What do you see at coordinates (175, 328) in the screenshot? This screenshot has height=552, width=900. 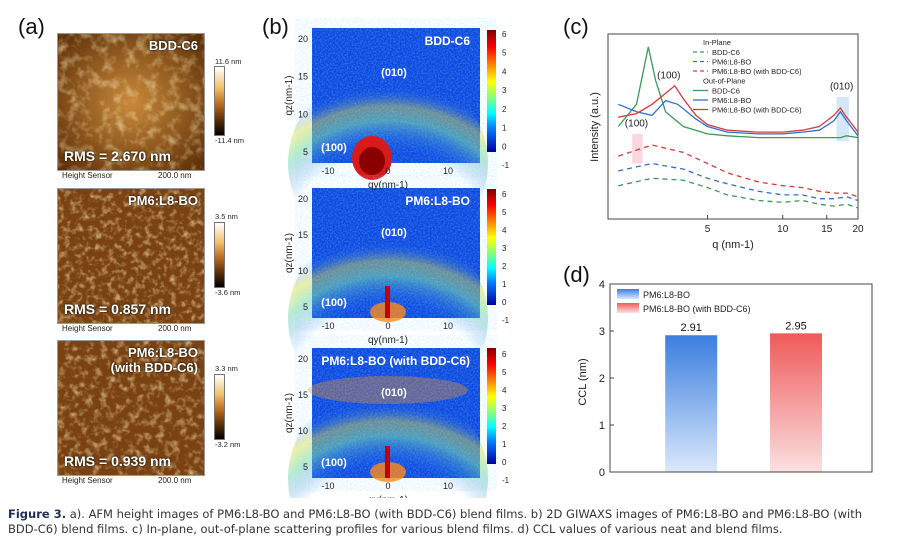 I see `afm-scale-label: 200.0 nm` at bounding box center [175, 328].